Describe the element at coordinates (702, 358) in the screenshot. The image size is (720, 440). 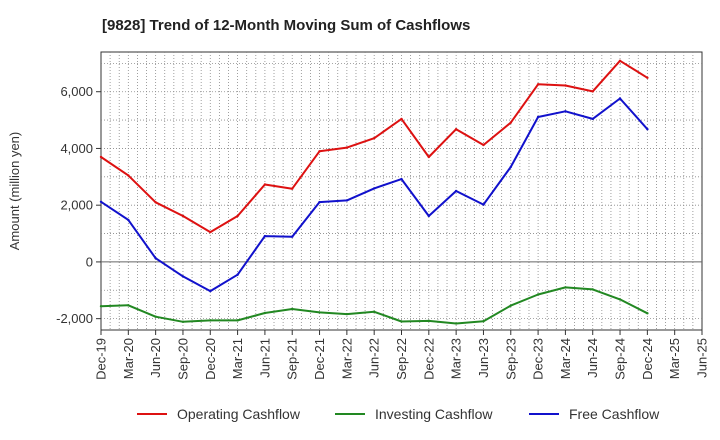
I see `x-tick-label: Jun-25` at that location.